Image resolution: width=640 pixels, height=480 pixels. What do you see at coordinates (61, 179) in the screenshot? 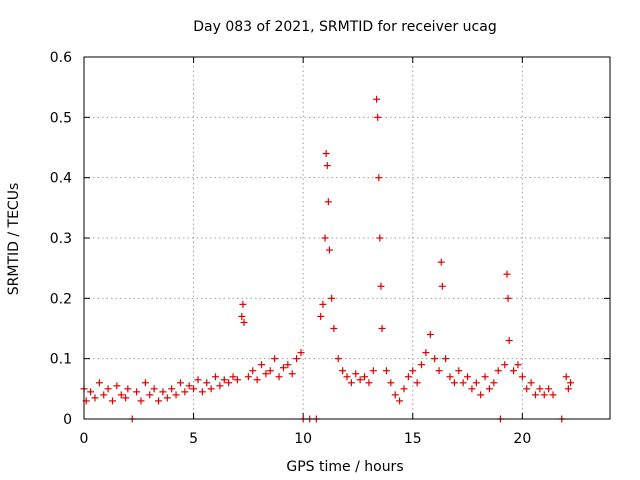
I see `y-tick-label: 0.4` at bounding box center [61, 179].